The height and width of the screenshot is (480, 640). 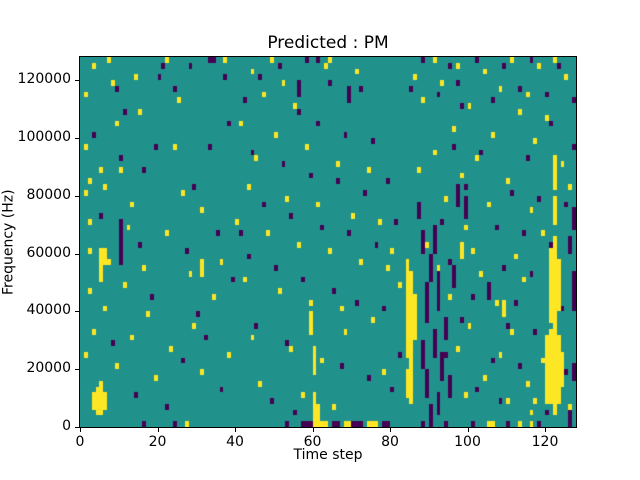 I want to click on y-axis-label: Frequency (Hz), so click(x=8, y=242).